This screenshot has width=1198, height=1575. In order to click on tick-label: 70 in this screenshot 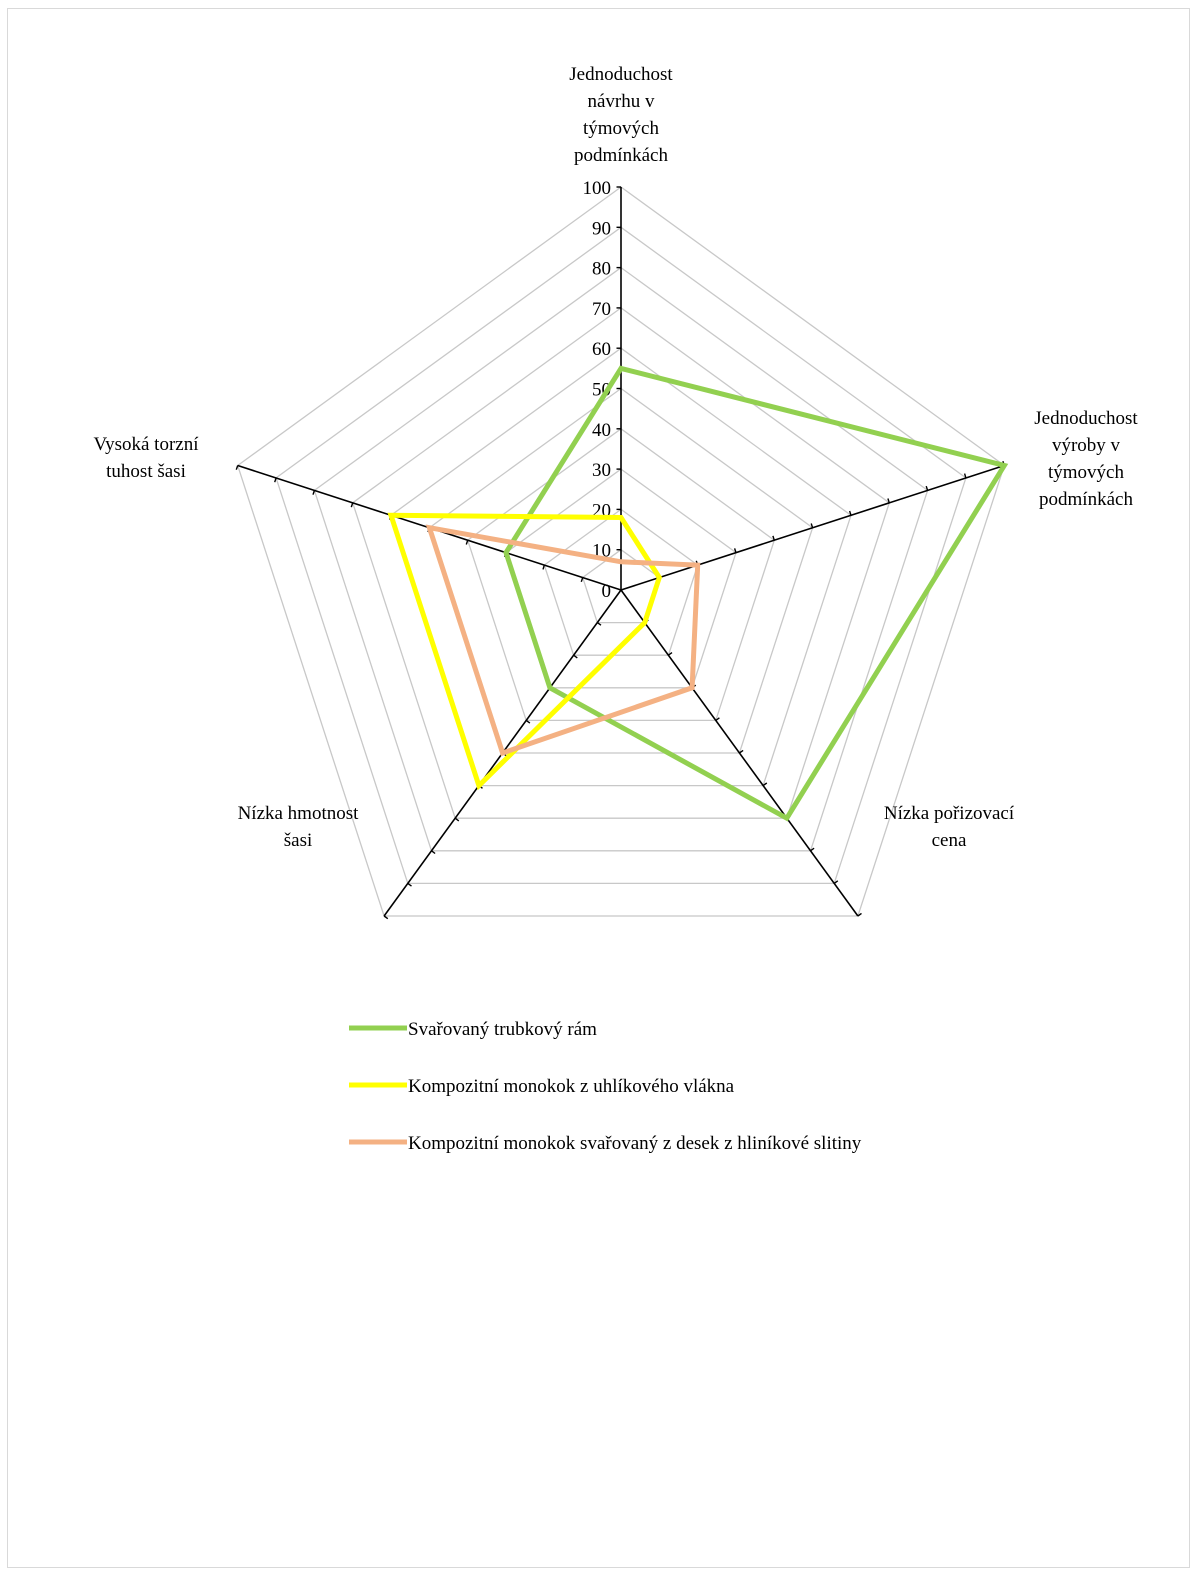, I will do `click(601, 309)`.